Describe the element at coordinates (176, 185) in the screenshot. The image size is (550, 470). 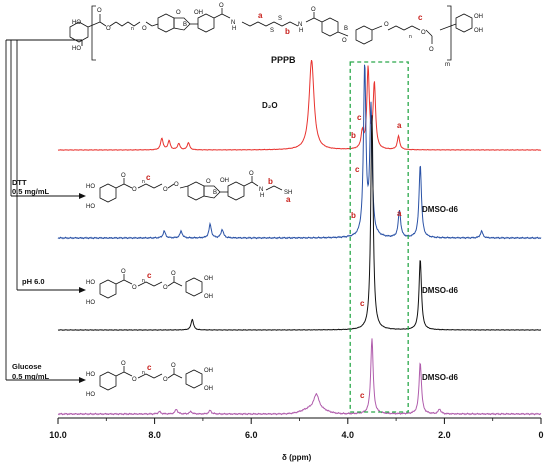
I see `dtt-o-4: O` at that location.